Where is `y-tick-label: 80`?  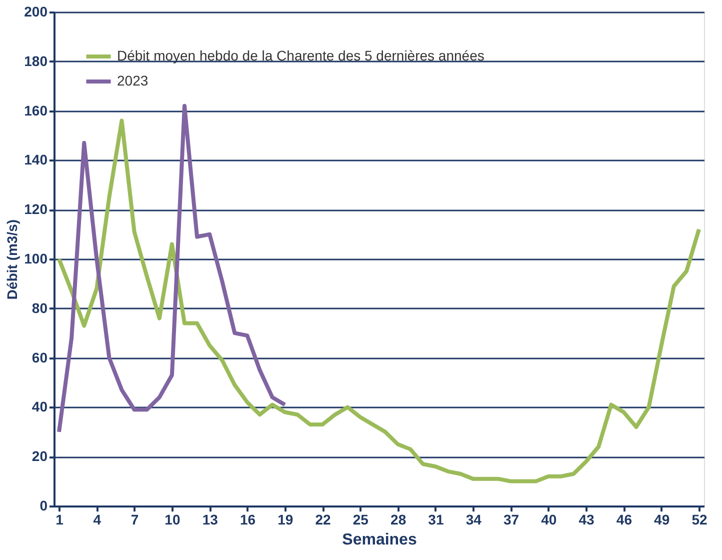
y-tick-label: 80 is located at coordinates (40, 308).